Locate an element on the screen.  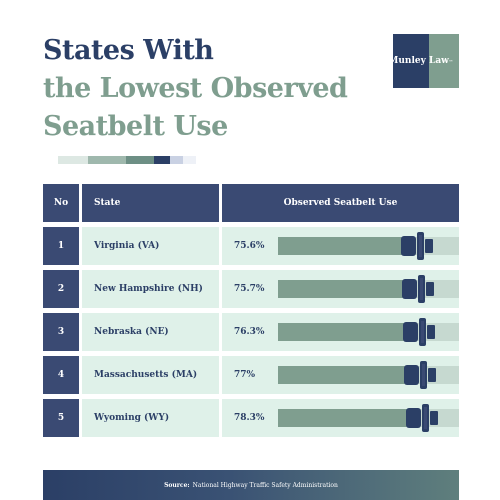
header-state: State is located at coordinates (150, 203).